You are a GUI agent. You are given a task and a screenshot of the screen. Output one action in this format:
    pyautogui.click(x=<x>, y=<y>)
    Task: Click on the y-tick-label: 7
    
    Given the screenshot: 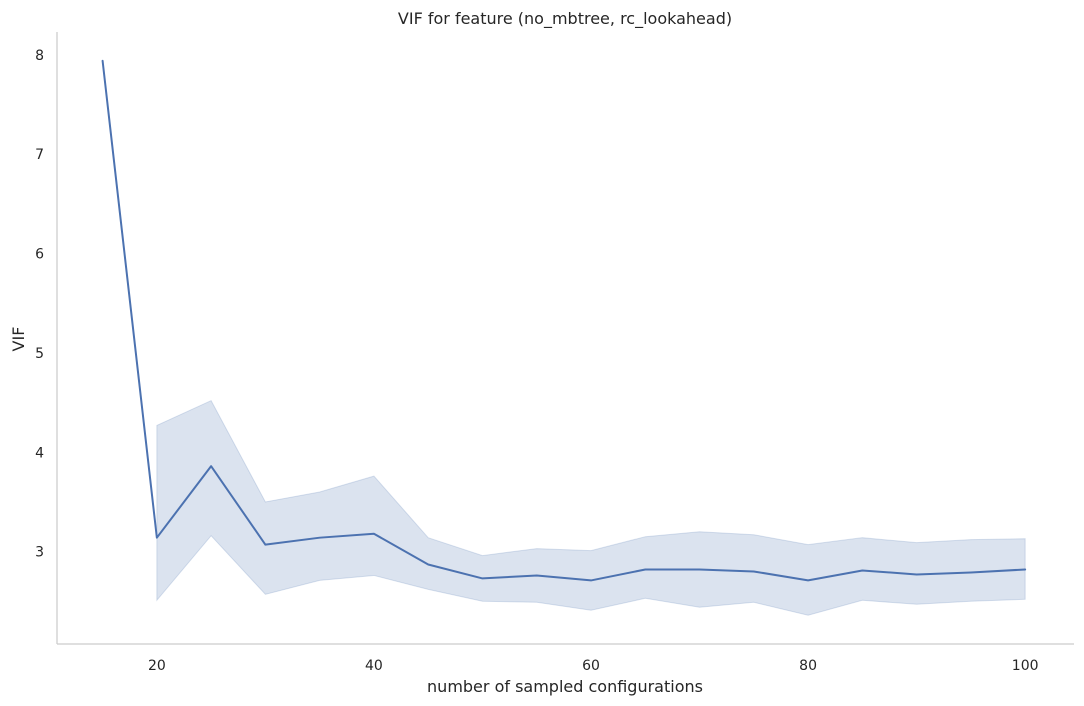 What is the action you would take?
    pyautogui.click(x=39, y=155)
    